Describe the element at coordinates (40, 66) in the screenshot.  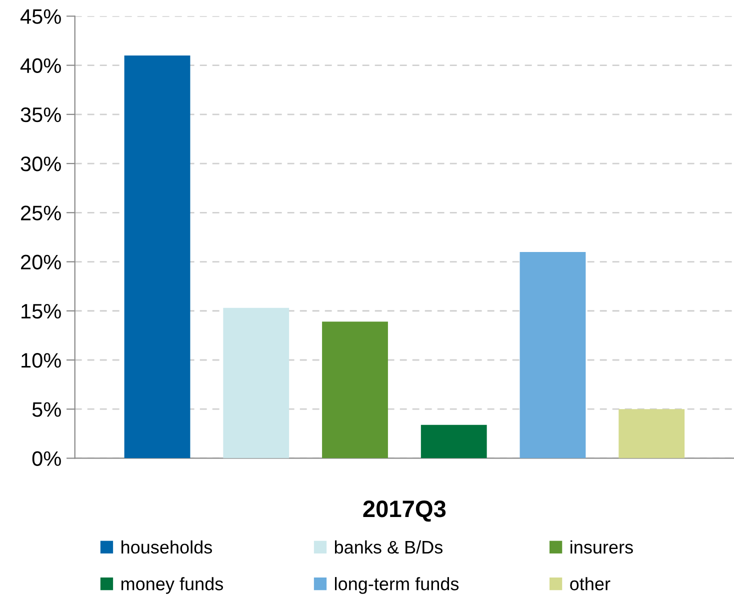
I see `y-tick-label: 40%` at that location.